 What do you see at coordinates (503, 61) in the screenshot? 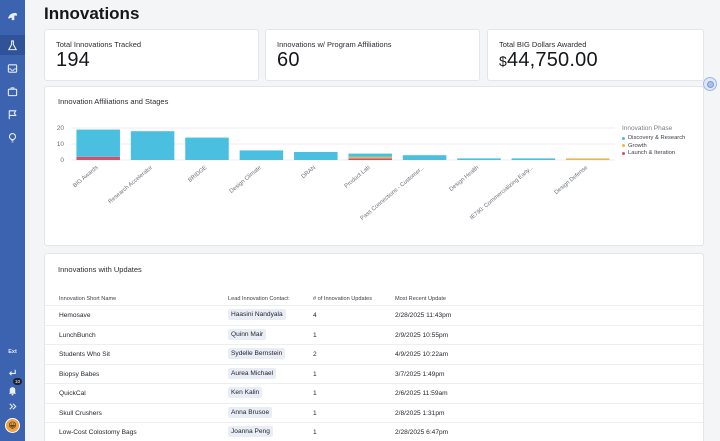
I see `currency-symbol: $` at bounding box center [503, 61].